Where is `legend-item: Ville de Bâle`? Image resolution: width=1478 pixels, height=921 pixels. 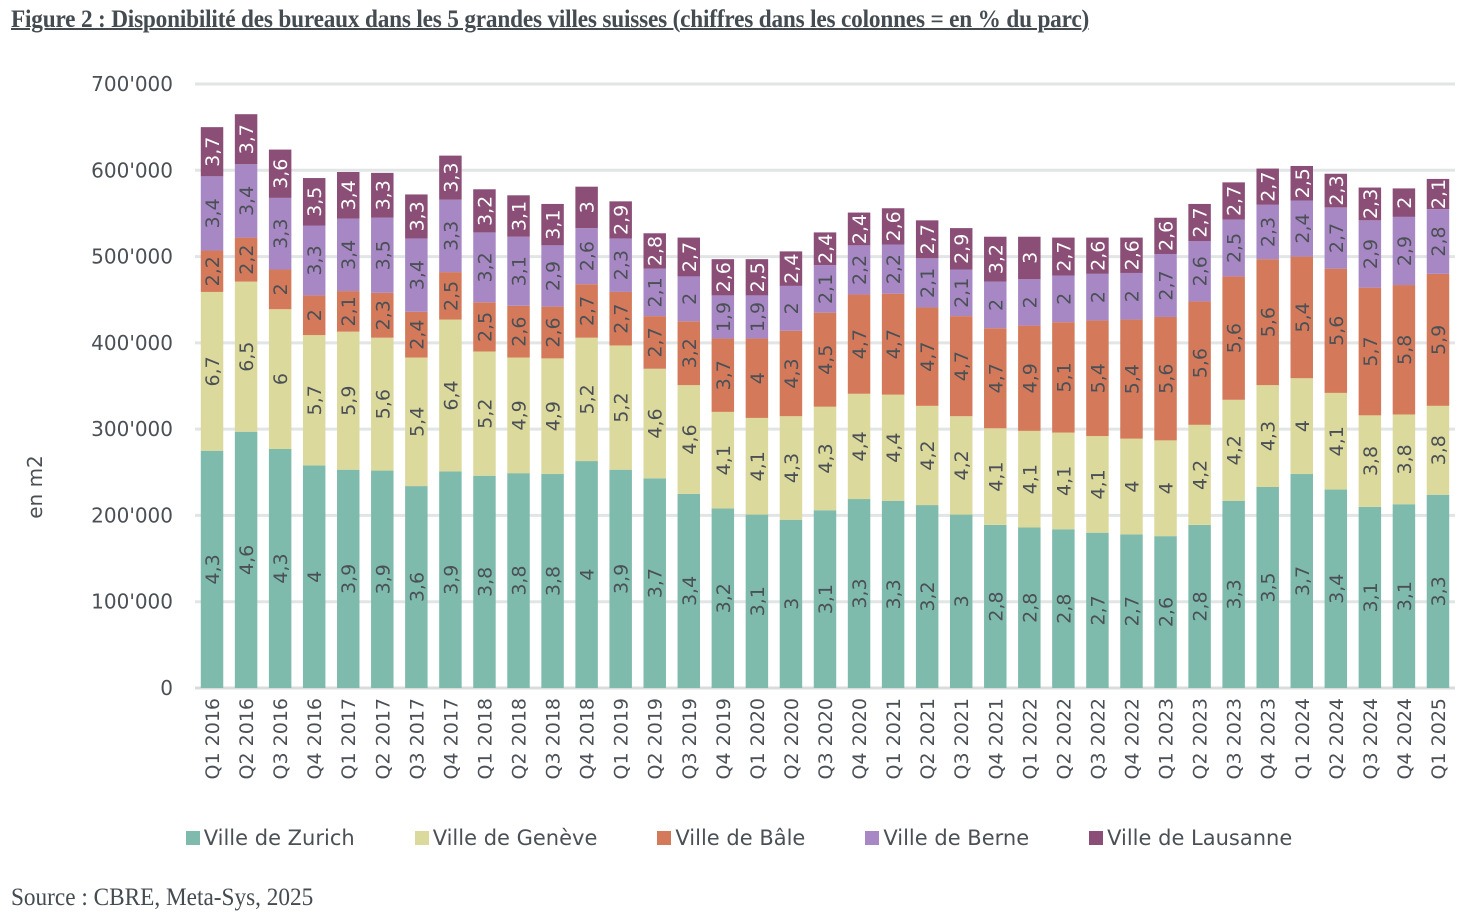 legend-item: Ville de Bâle is located at coordinates (731, 838).